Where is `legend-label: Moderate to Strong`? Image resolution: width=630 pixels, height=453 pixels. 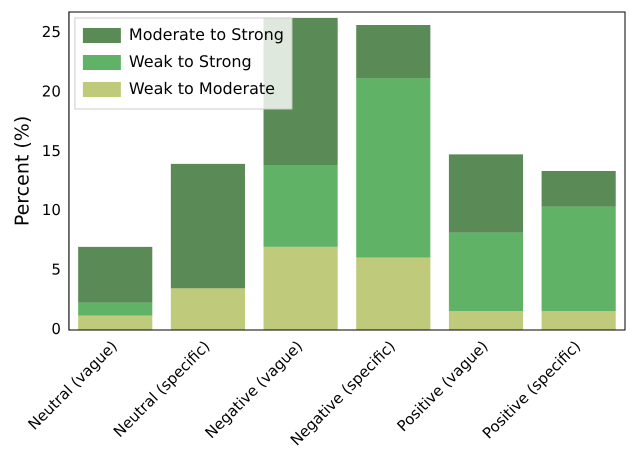
legend-label: Moderate to Strong is located at coordinates (206, 34).